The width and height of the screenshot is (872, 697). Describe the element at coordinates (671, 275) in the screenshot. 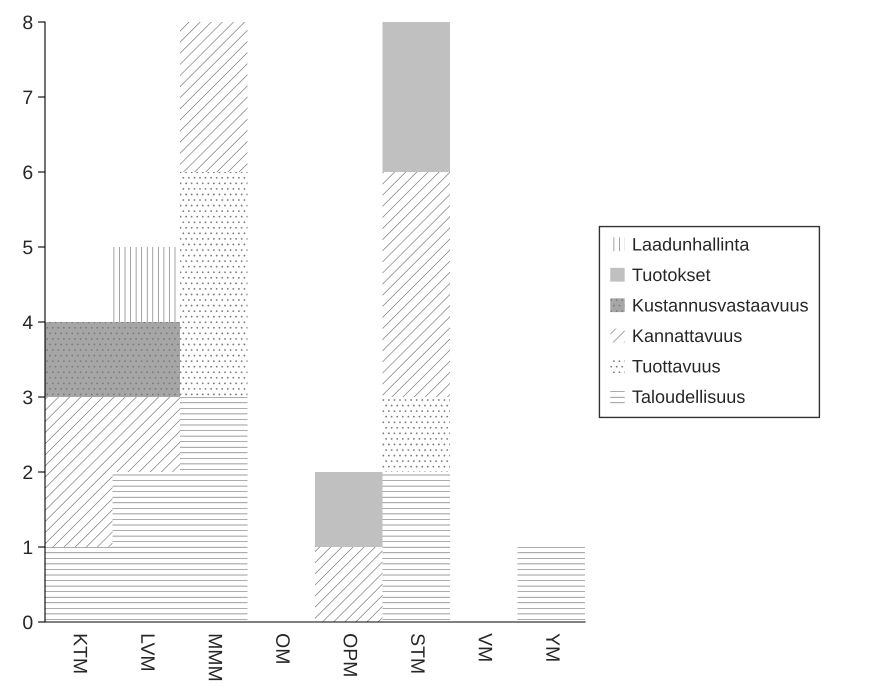

I see `legend-label: Tuotokset` at that location.